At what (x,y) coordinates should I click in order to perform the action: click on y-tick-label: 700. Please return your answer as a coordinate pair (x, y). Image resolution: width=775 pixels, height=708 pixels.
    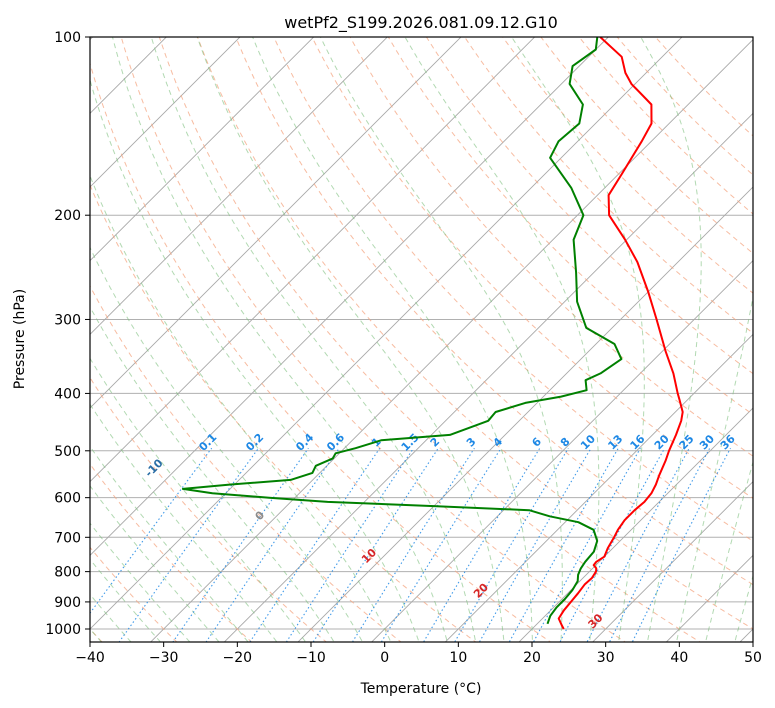
    Looking at the image, I should click on (67, 538).